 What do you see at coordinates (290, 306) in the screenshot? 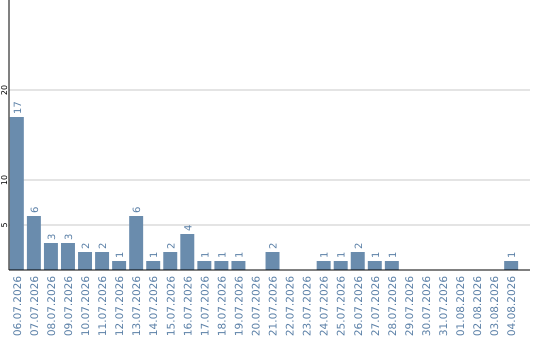
I see `x-tick-label: 22.07.2026` at bounding box center [290, 306].